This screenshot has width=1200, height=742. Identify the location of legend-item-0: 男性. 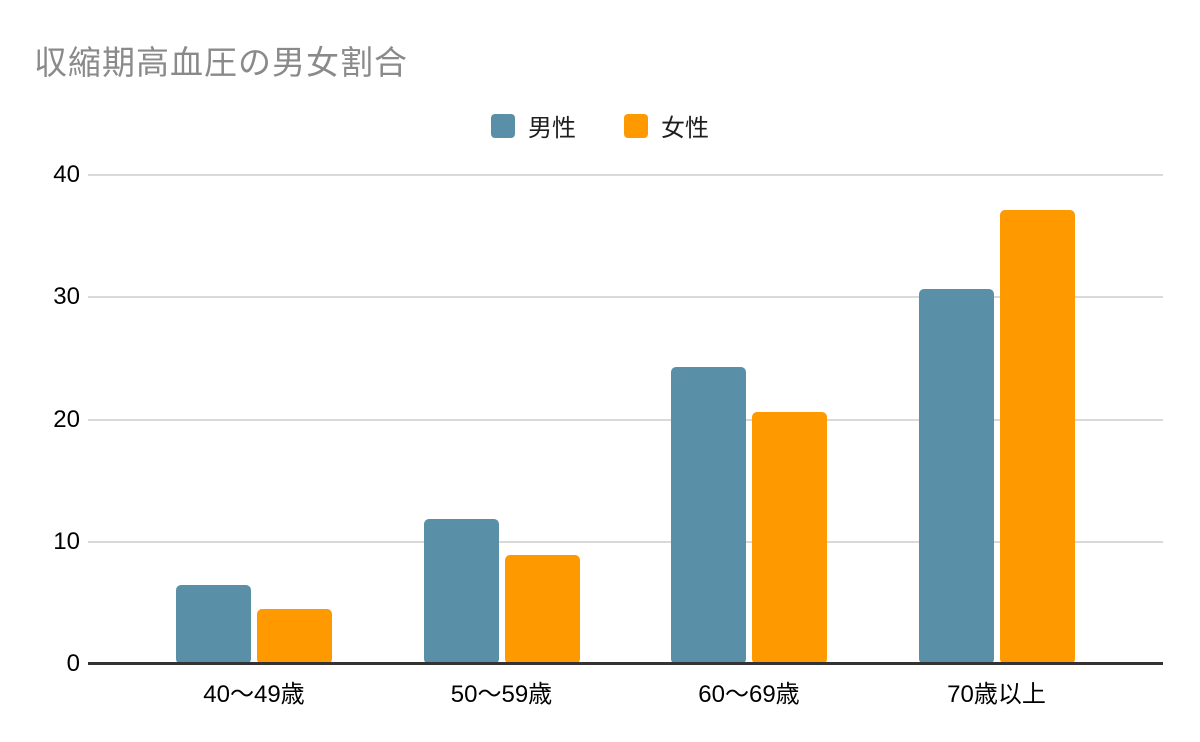
(533, 125).